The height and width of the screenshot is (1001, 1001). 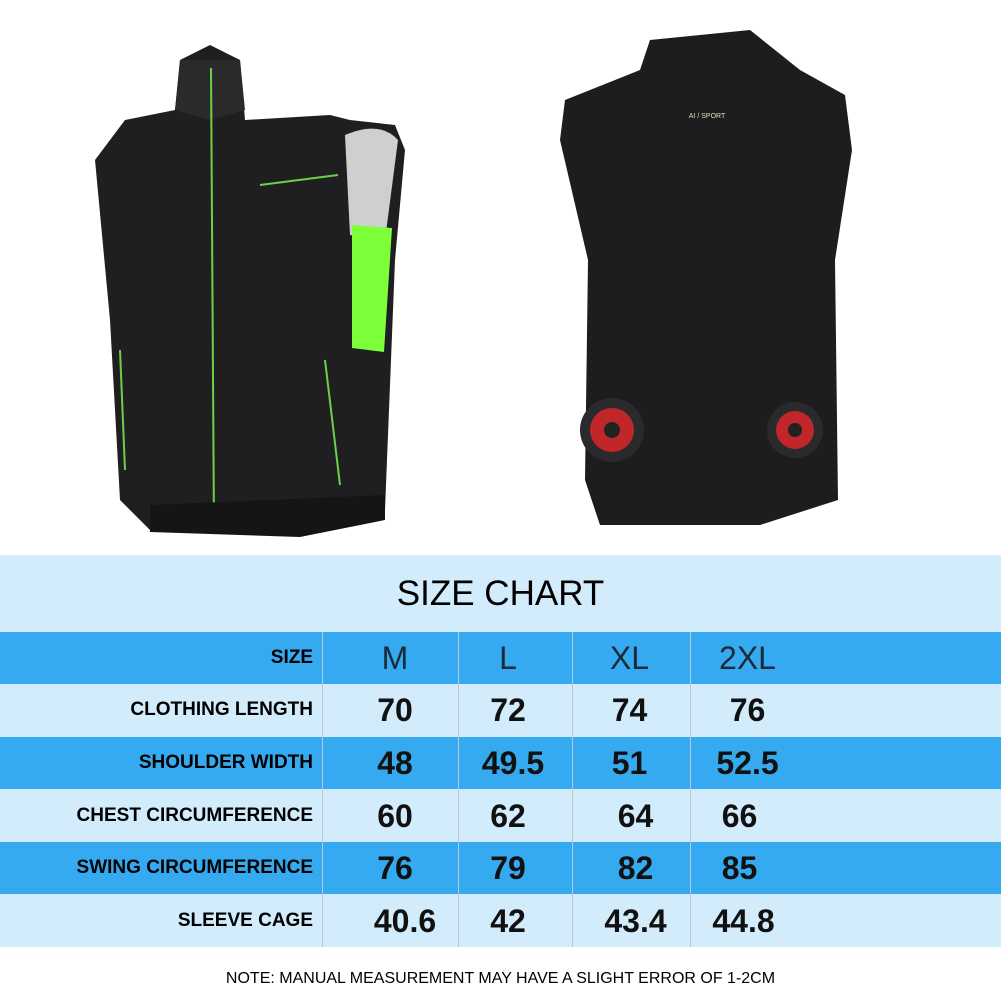 What do you see at coordinates (747, 762) in the screenshot?
I see `cell: 52.5` at bounding box center [747, 762].